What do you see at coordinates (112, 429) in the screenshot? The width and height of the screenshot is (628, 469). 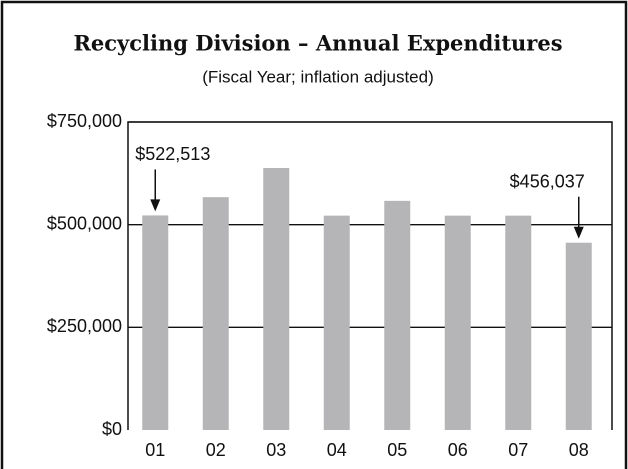 I see `y-tick-label: $0` at bounding box center [112, 429].